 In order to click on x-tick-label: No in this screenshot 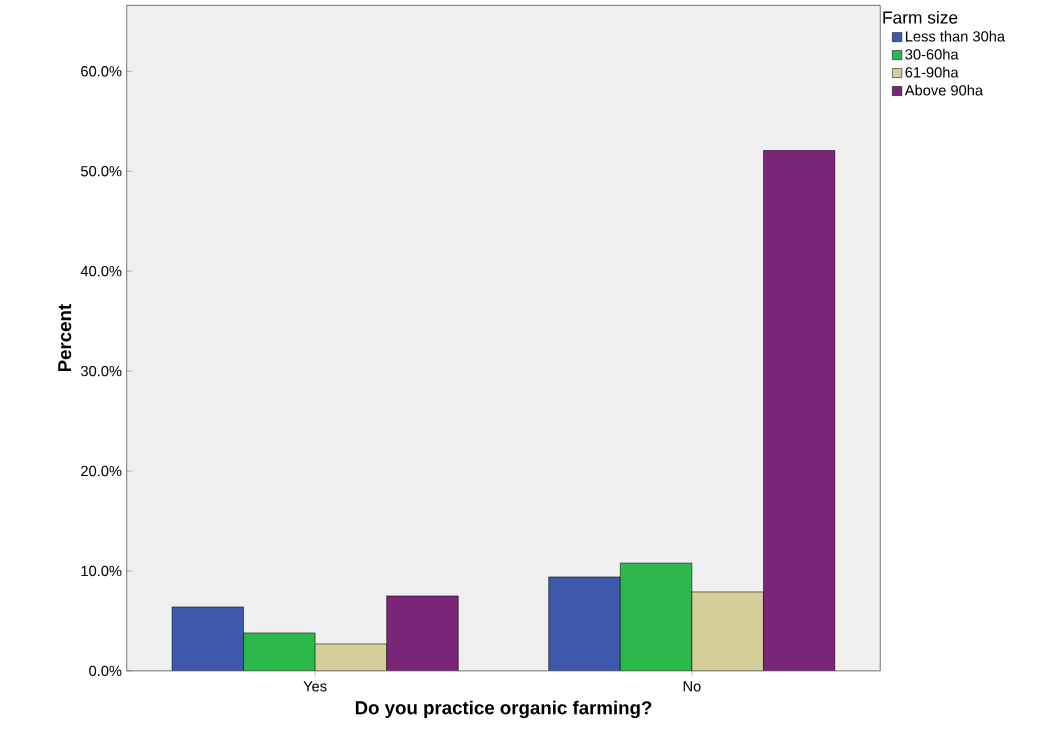, I will do `click(692, 686)`.